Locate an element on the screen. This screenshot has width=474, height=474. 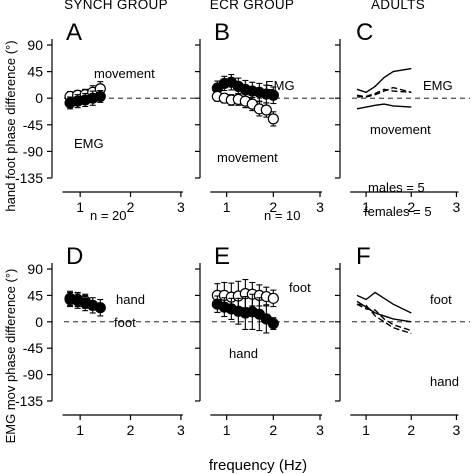
panel-b-label-emg: EMG is located at coordinates (280, 85).